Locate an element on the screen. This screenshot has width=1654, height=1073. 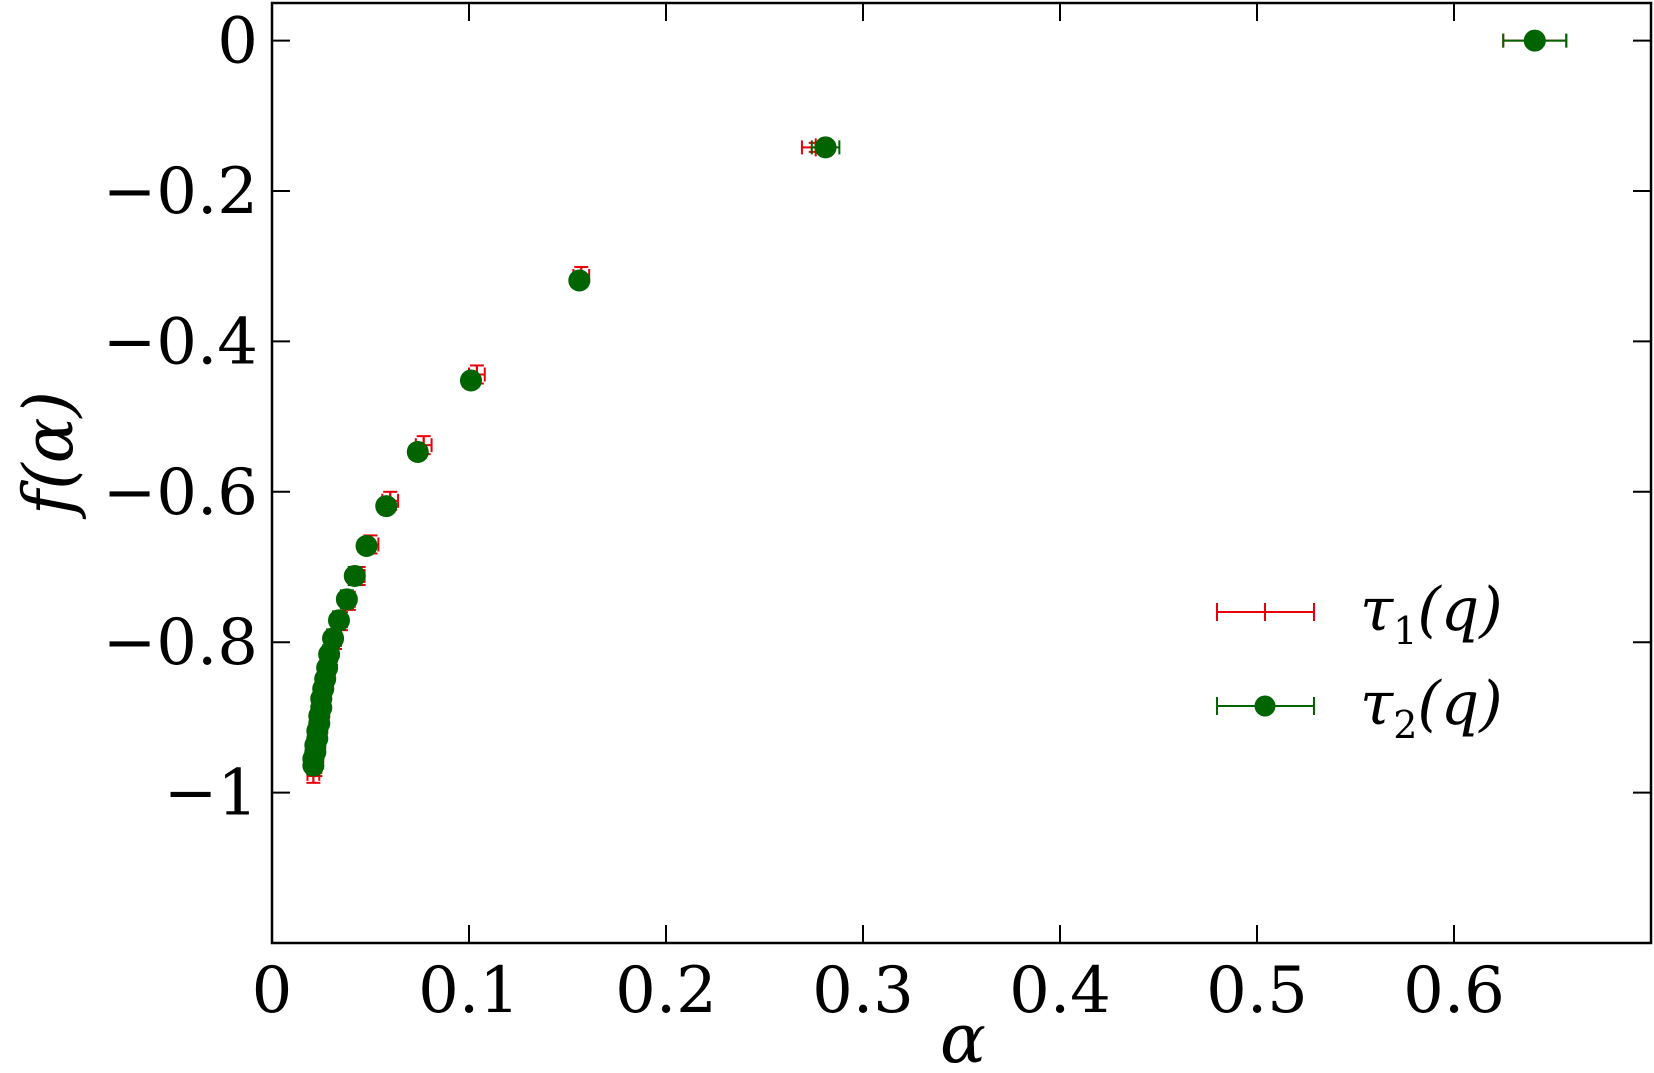
y-axis-title: f(α) is located at coordinates (49, 455).